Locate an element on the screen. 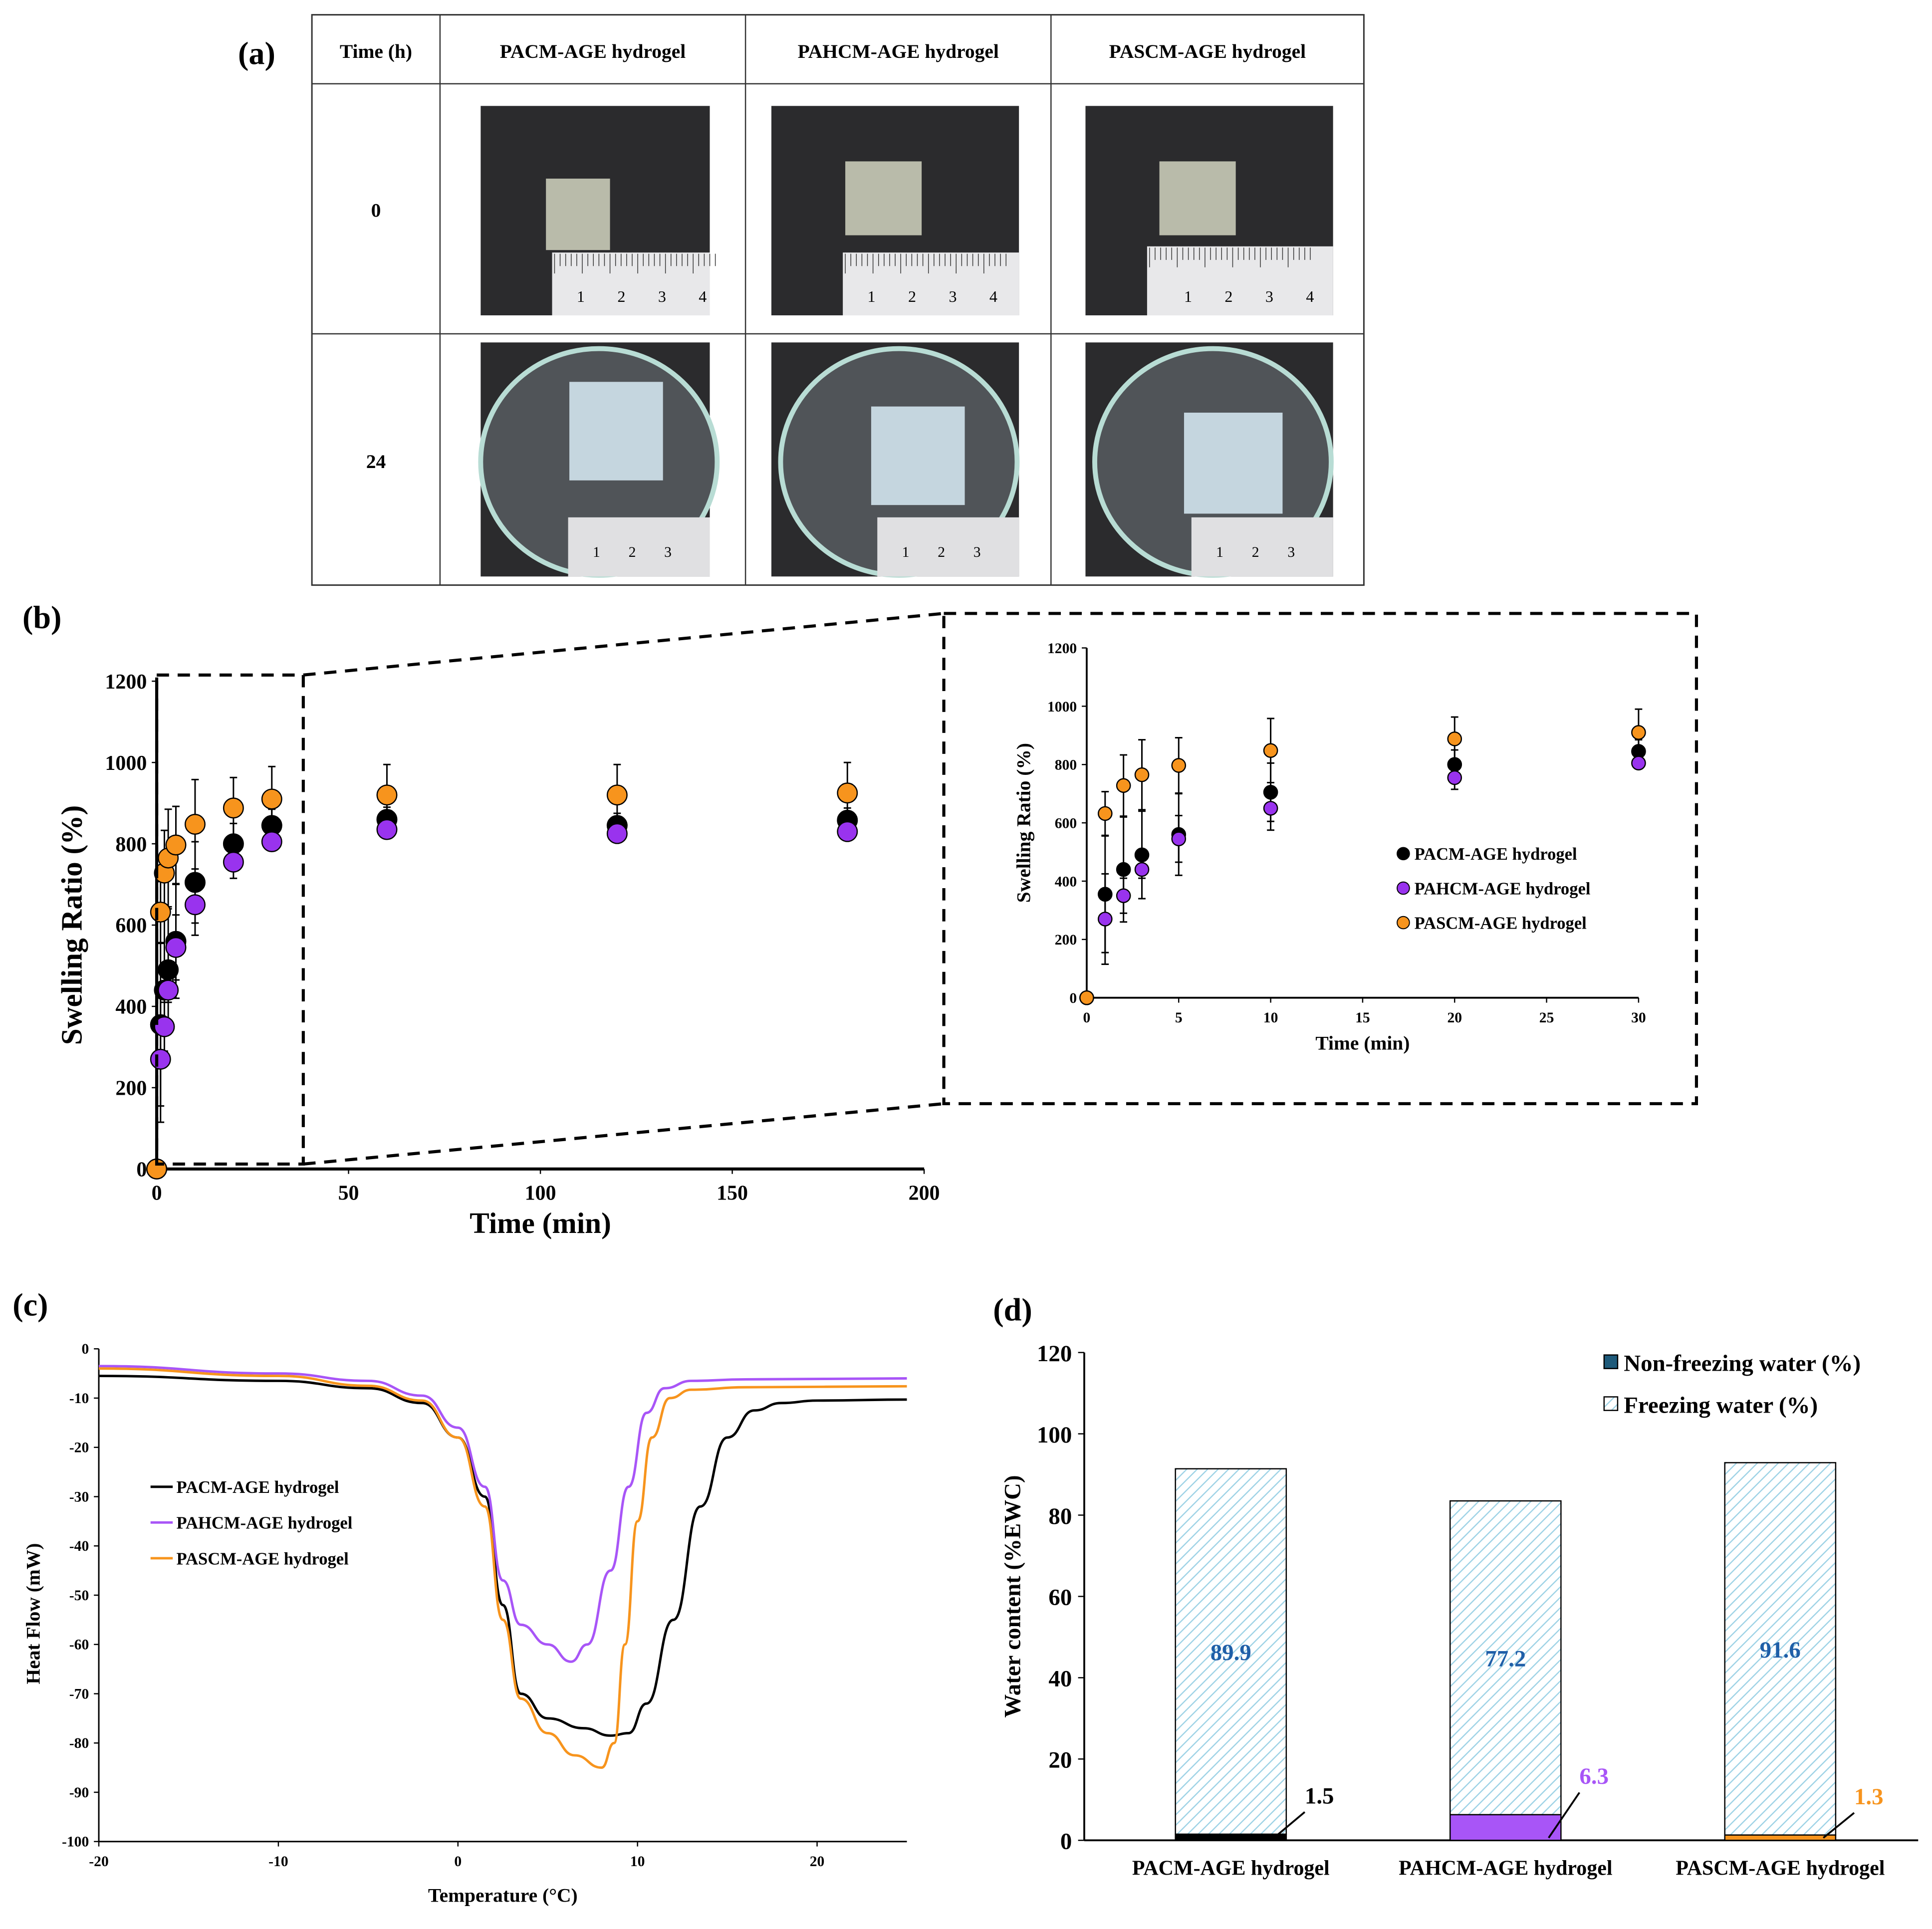 The height and width of the screenshot is (1929, 1932). y-tick-label: 600 is located at coordinates (131, 926).